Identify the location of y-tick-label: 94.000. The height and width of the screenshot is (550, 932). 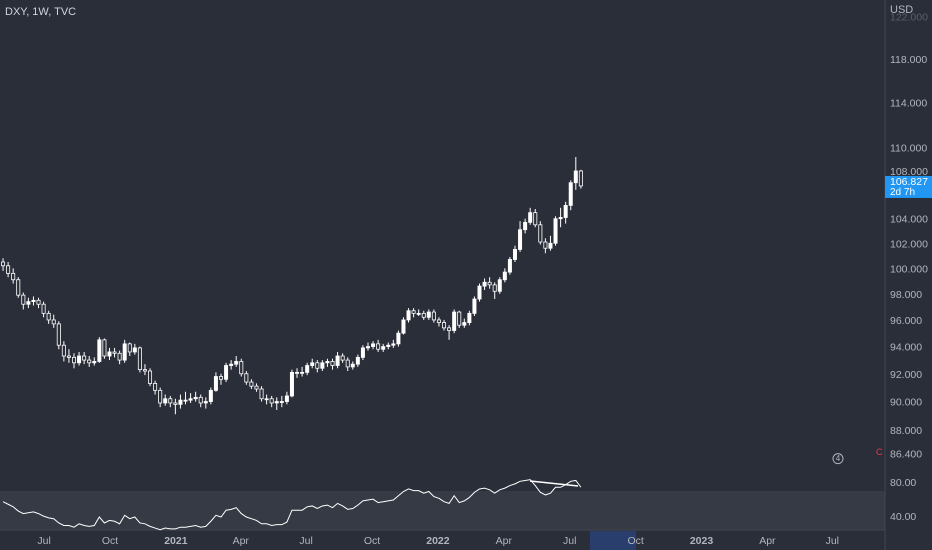
(906, 348).